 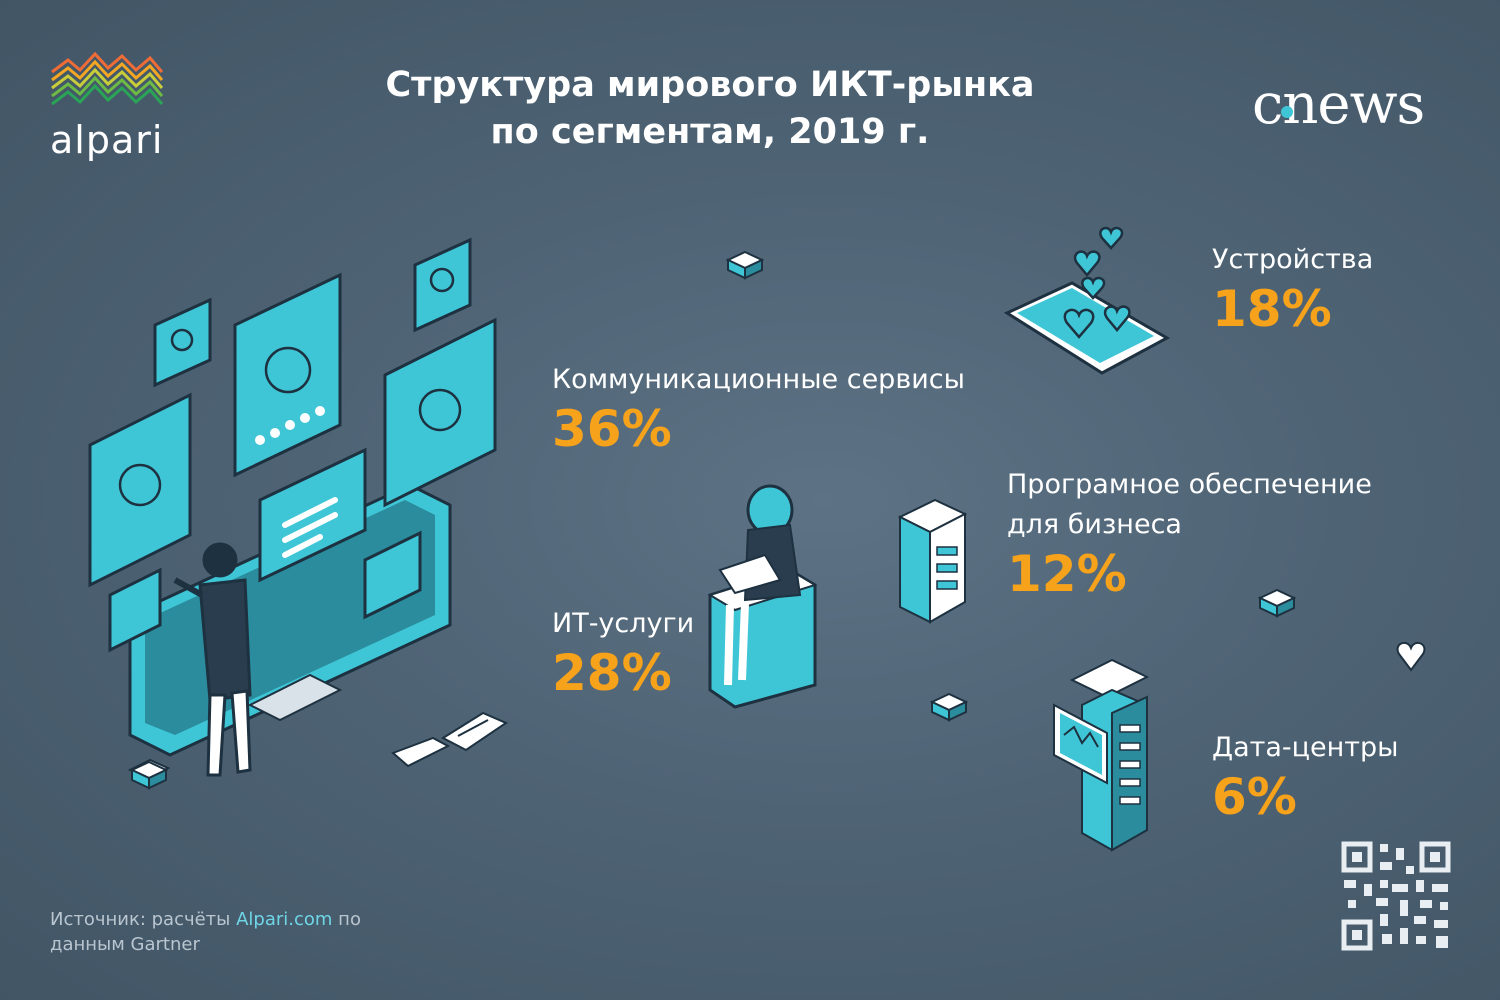 What do you see at coordinates (284, 919) in the screenshot?
I see `source-link: Alpari.com` at bounding box center [284, 919].